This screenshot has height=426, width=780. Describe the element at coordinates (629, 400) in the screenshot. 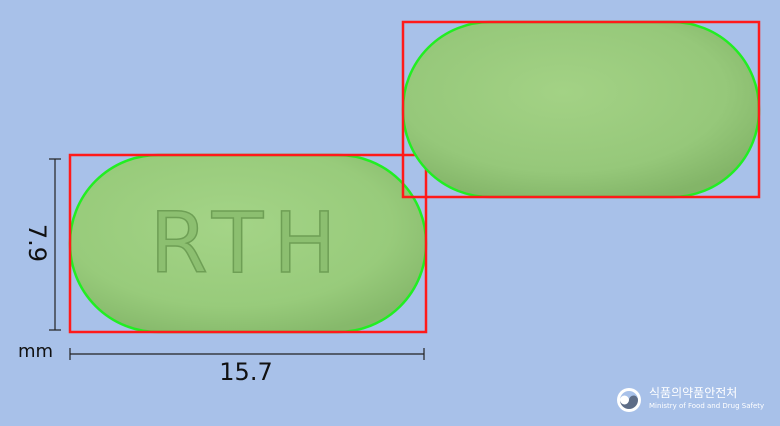

I see `mfds-taeguk-icon` at that location.